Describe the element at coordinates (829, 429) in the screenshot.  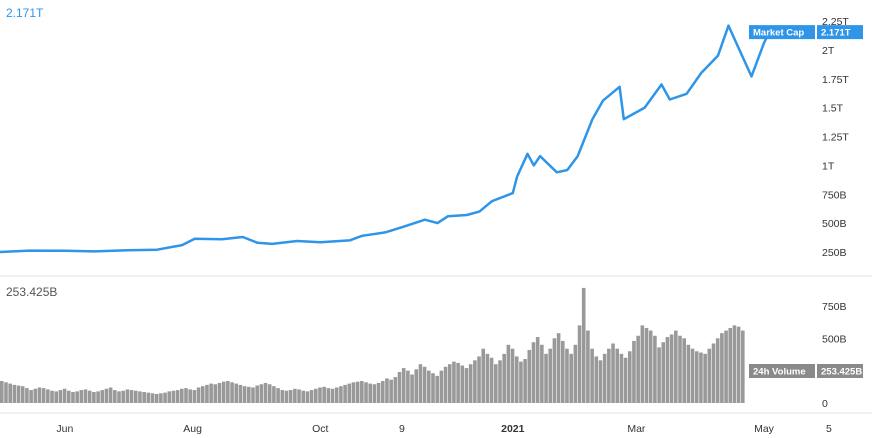
I see `time-axis-tick: 5` at that location.